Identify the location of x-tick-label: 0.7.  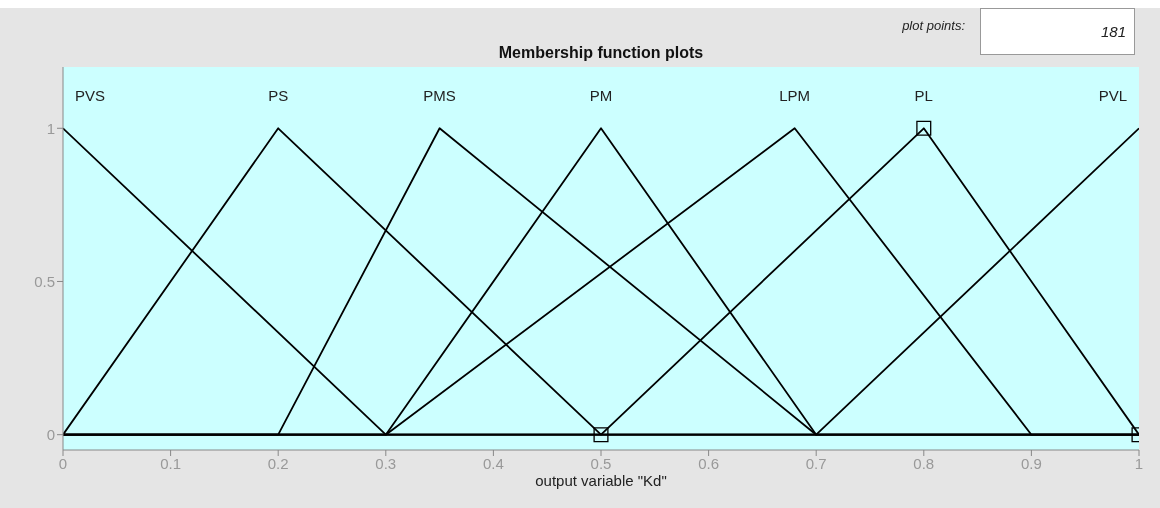
(816, 463).